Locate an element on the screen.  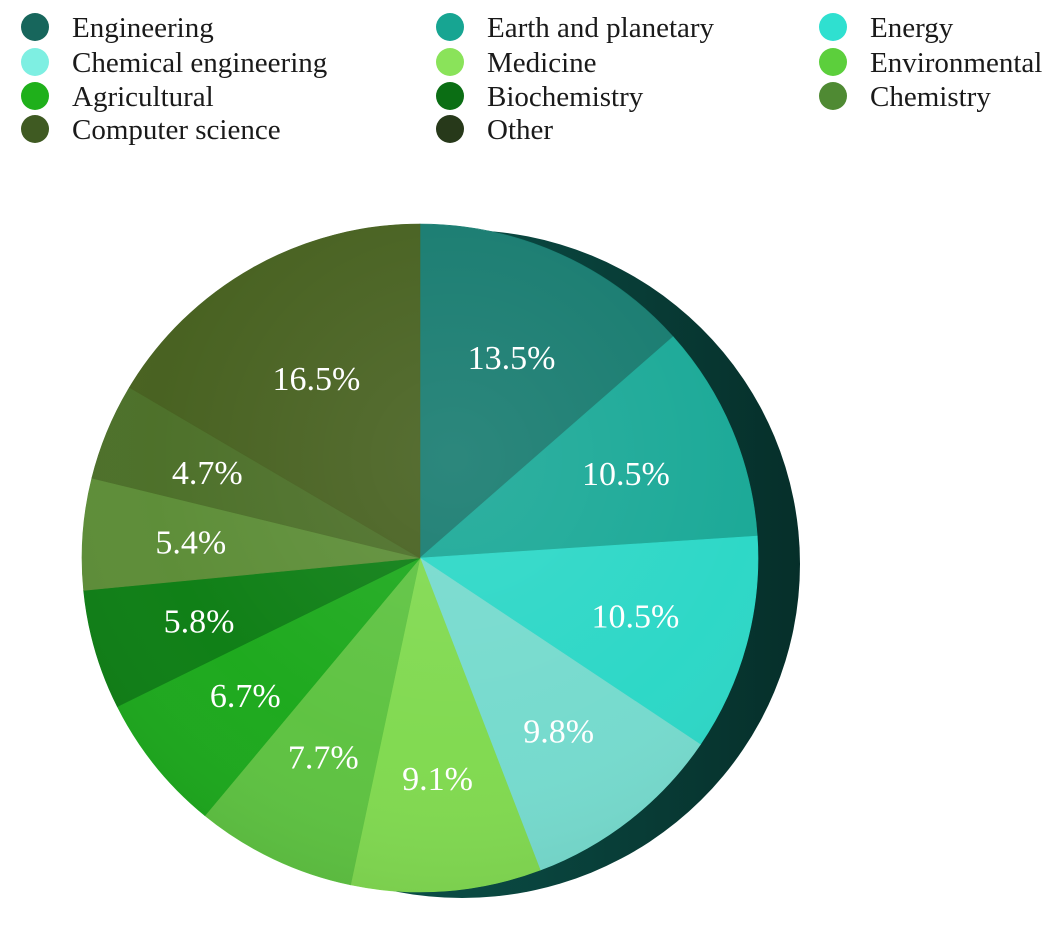
legend-label: Biochemistry is located at coordinates (565, 97).